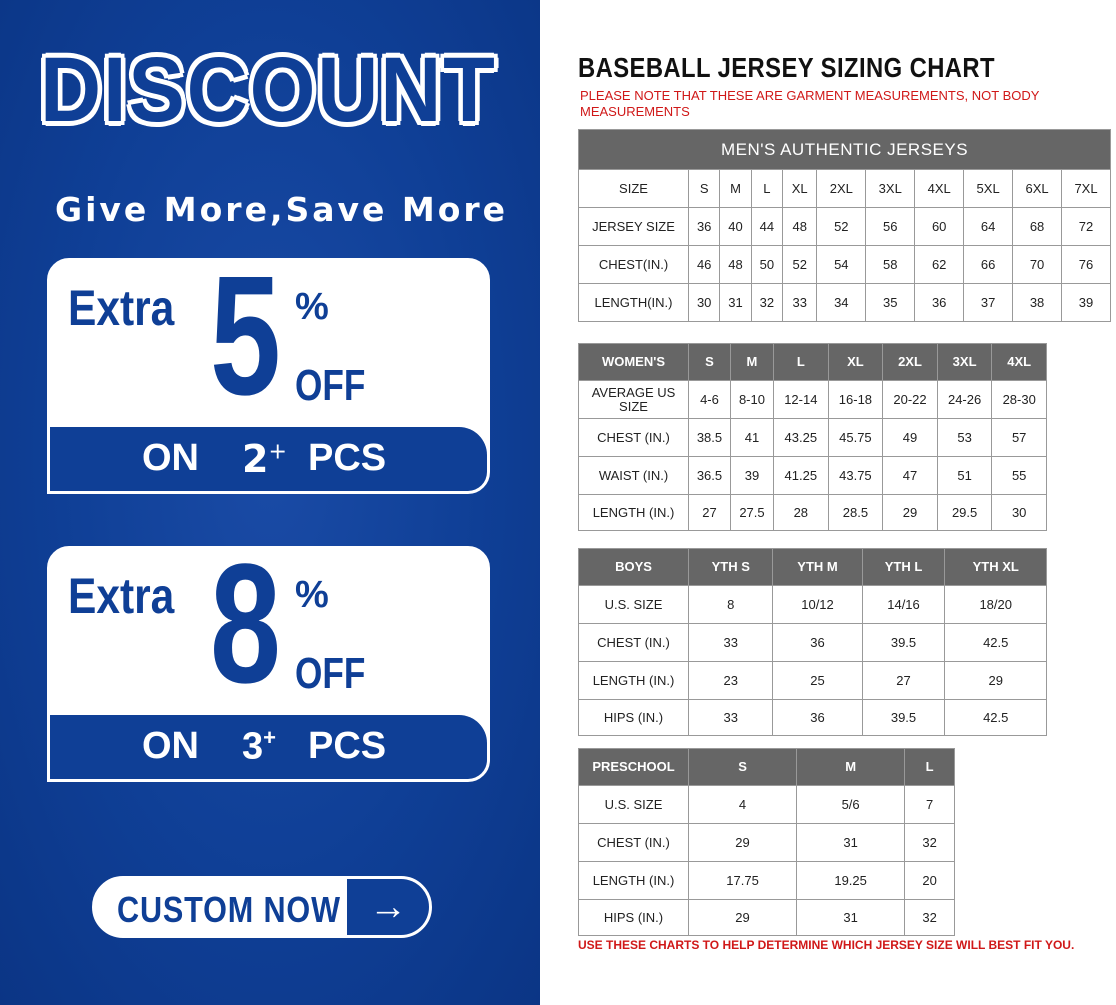 The width and height of the screenshot is (1116, 1005). What do you see at coordinates (633, 842) in the screenshot?
I see `row-label: CHEST (IN.)` at bounding box center [633, 842].